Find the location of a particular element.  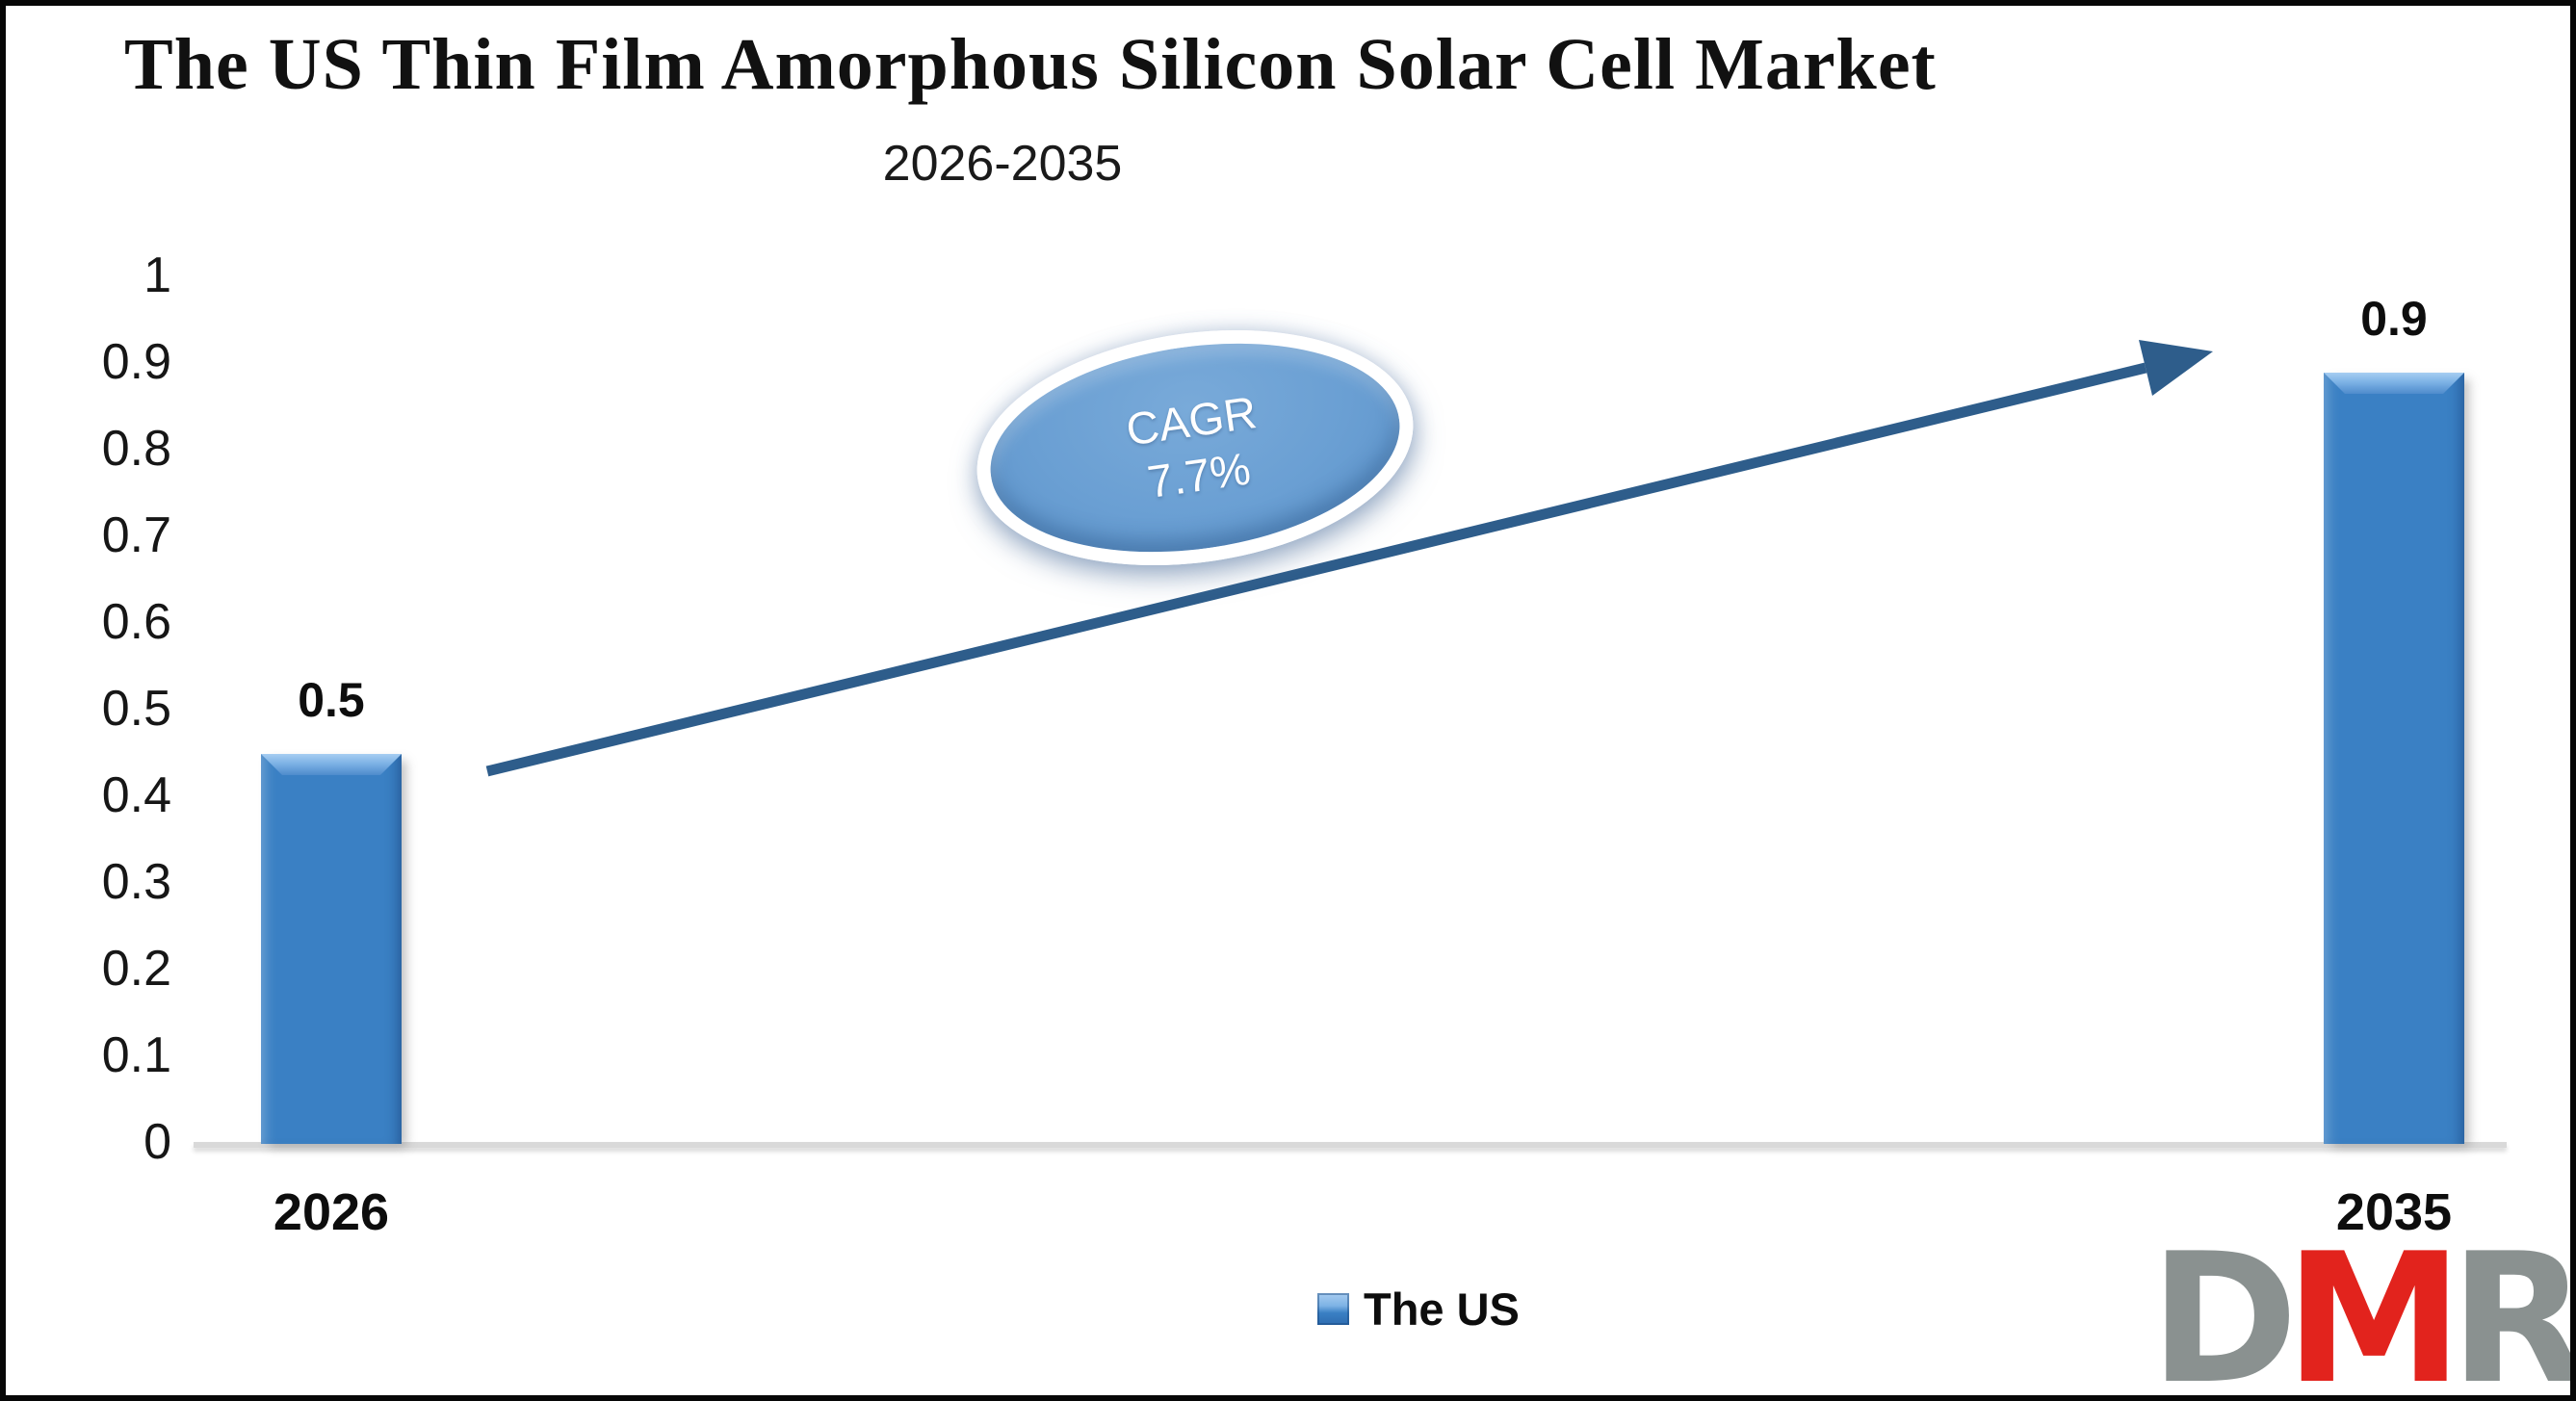

legend-label: The US is located at coordinates (1442, 1309).